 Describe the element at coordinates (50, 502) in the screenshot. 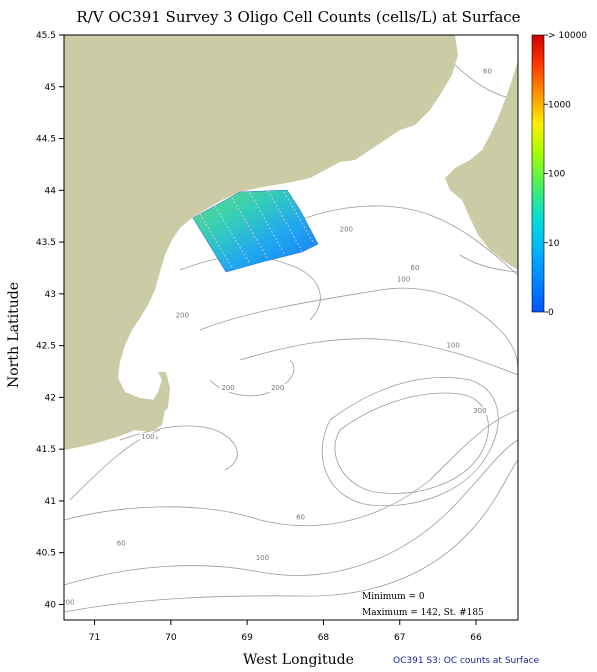

I see `y-tick-label: 41` at that location.